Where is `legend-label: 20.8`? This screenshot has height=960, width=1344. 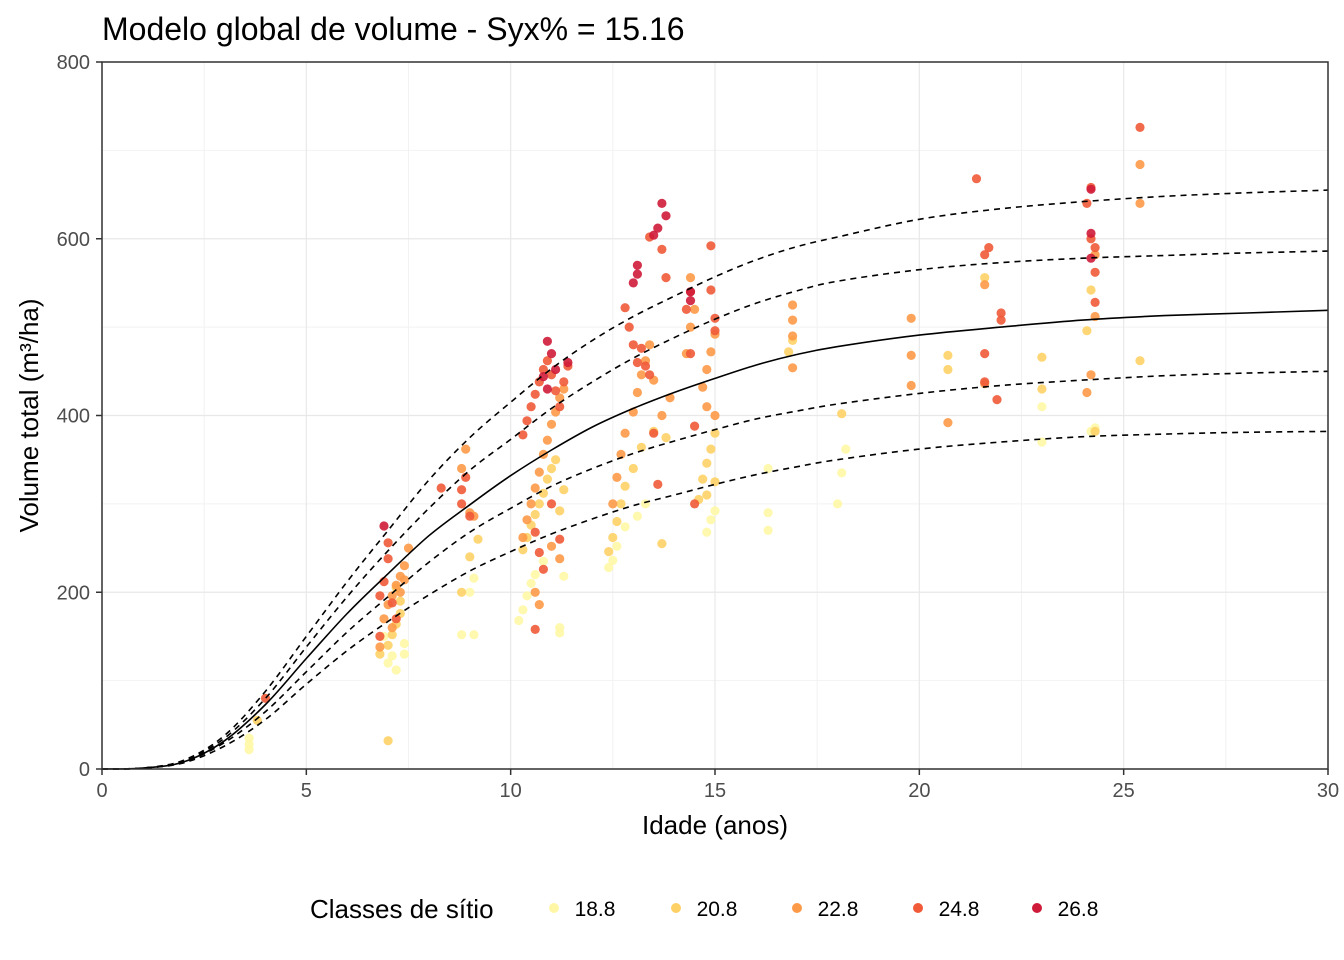
legend-label: 20.8 is located at coordinates (717, 909).